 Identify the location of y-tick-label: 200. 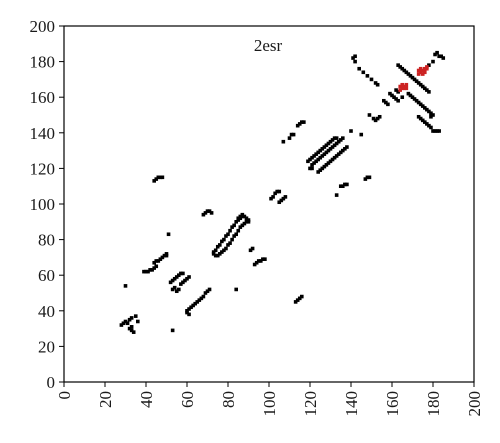
(43, 26).